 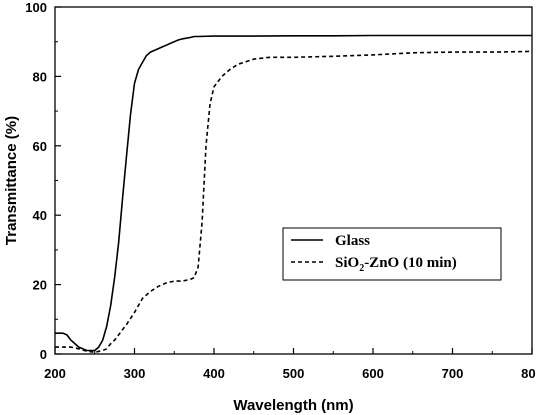 I want to click on x-tick-label: 300, so click(x=135, y=373).